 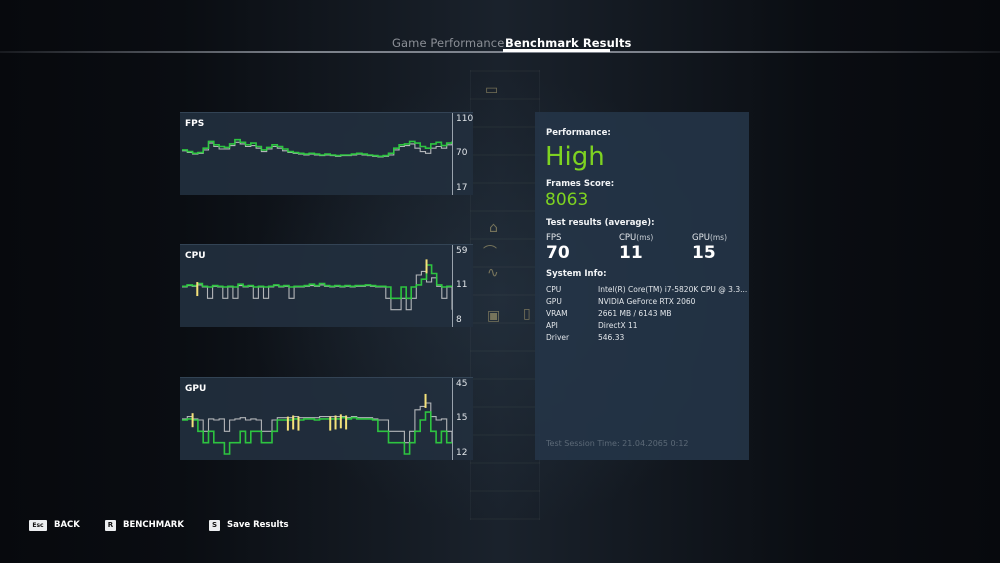 What do you see at coordinates (578, 133) in the screenshot?
I see `performance-label: Performance:` at bounding box center [578, 133].